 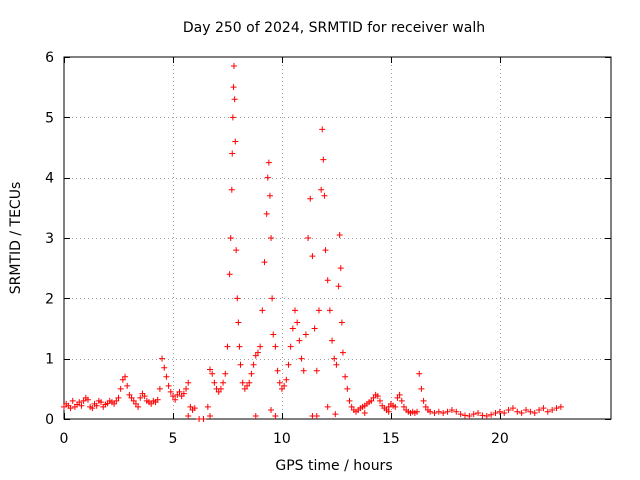 What do you see at coordinates (173, 439) in the screenshot?
I see `x-tick-label: 5` at bounding box center [173, 439].